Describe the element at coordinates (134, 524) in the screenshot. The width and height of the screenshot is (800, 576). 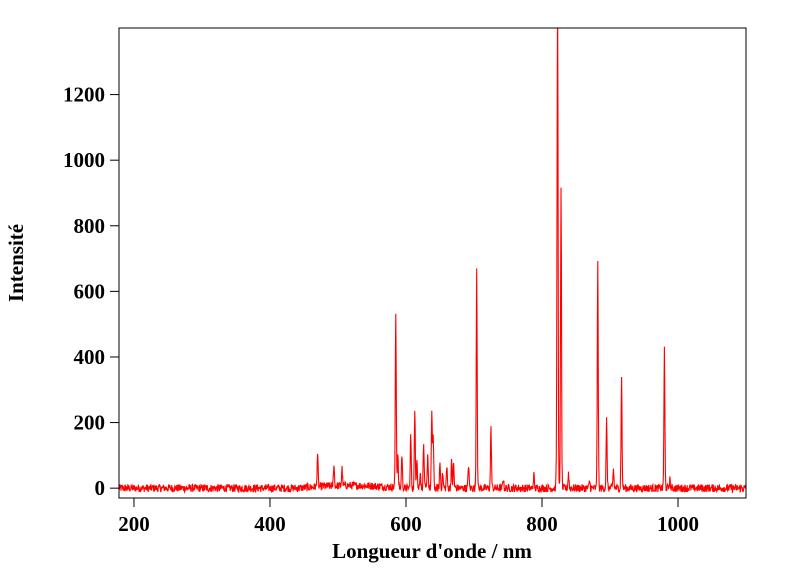
I see `x-tick-label: 200` at that location.